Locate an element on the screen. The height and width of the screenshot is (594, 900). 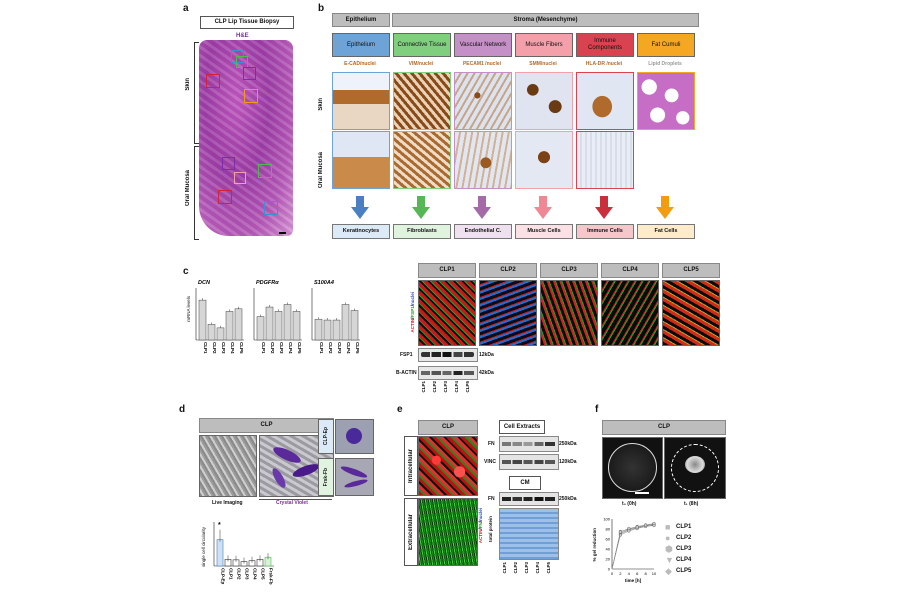
legend-label-3: CLP3 is located at coordinates (684, 549).